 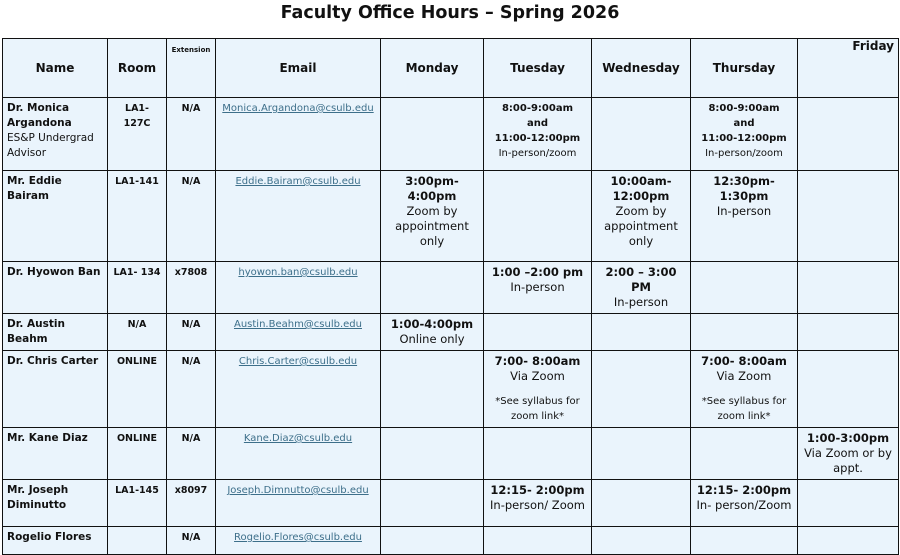 I want to click on hours-line: In- person/Zoom, so click(x=744, y=505).